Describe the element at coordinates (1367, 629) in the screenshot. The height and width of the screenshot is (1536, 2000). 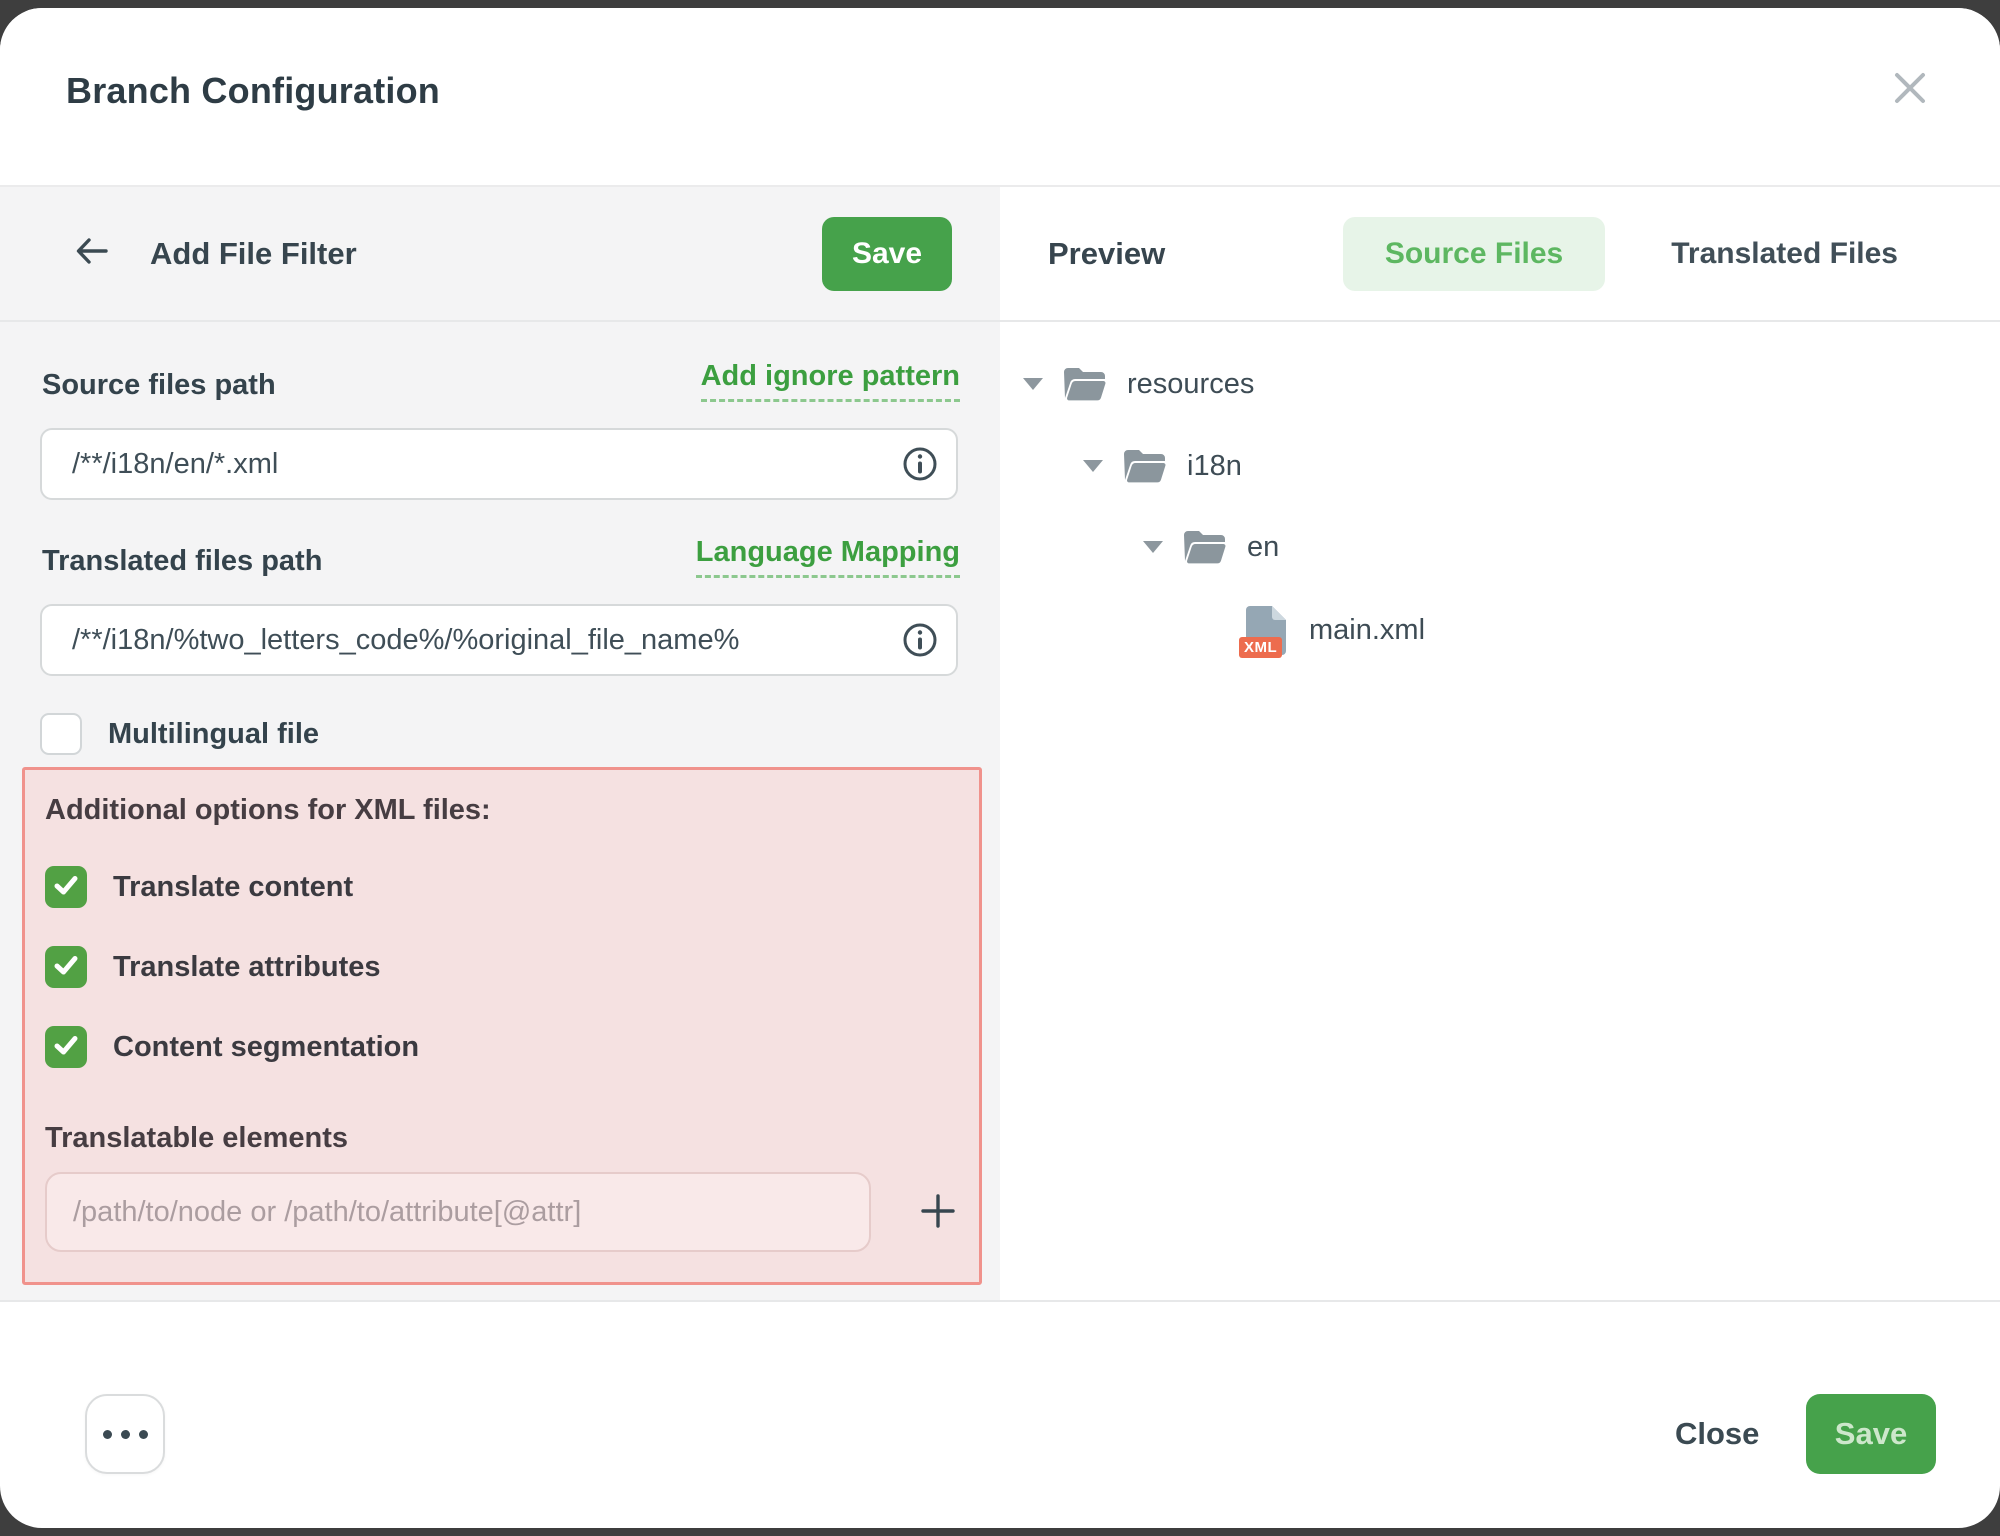
I see `tree-item-label: main.xml` at that location.